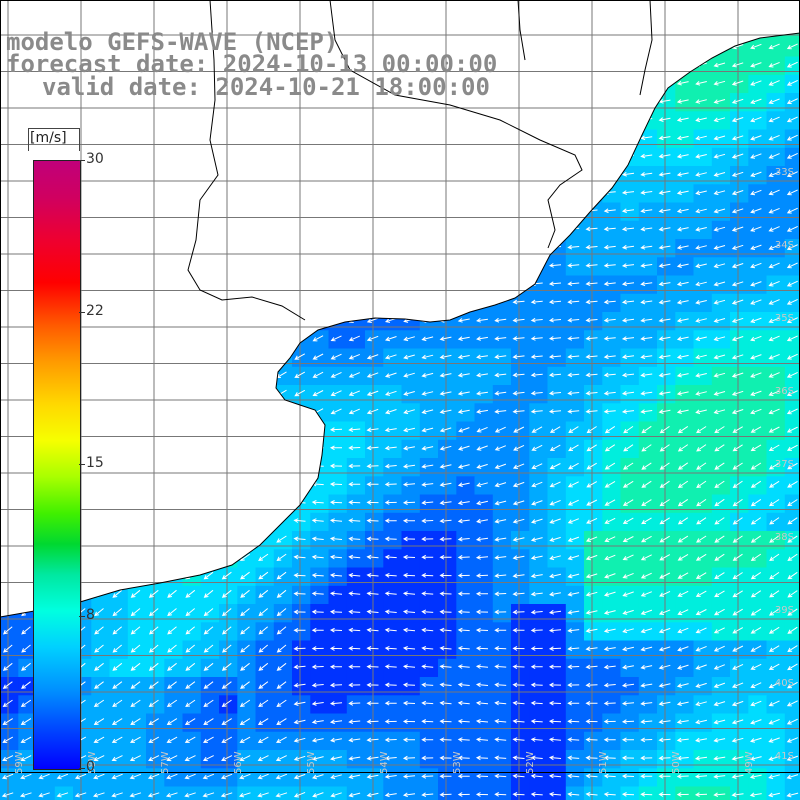 Image resolution: width=800 pixels, height=800 pixels. I want to click on model-title: modelo GEFS-WAVE (NCEP), so click(172, 42).